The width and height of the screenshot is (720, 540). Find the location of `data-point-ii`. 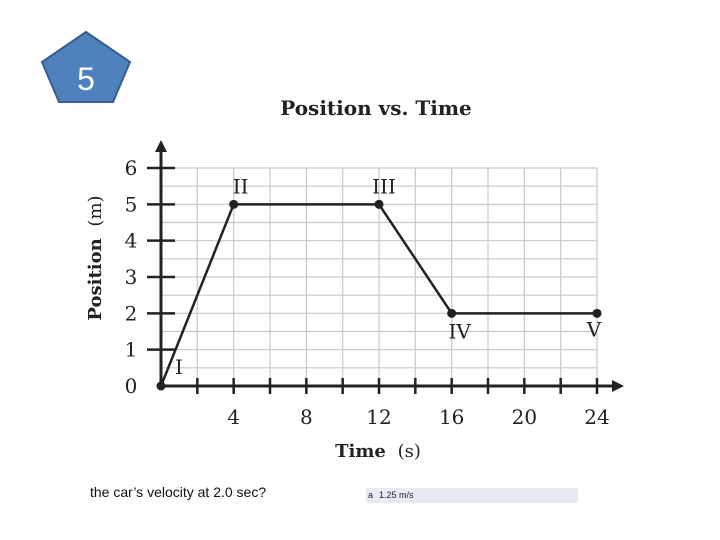

data-point-ii is located at coordinates (234, 204).